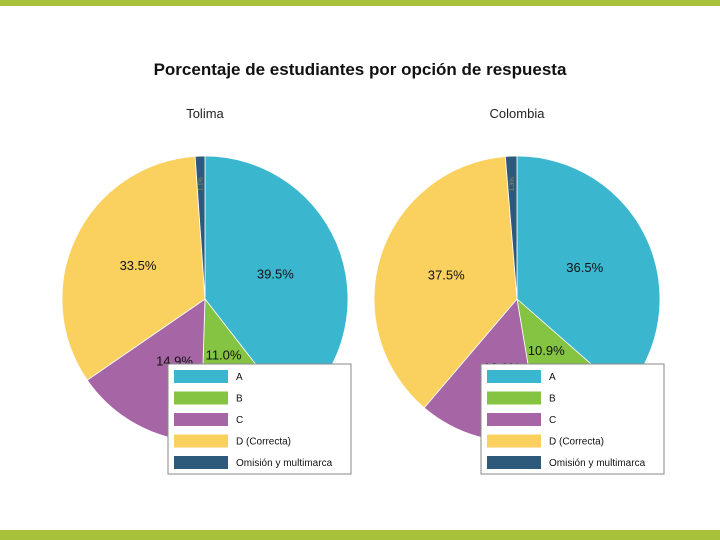 Image resolution: width=720 pixels, height=540 pixels. Describe the element at coordinates (201, 462) in the screenshot. I see `legend-swatch-tolima-omision` at that location.